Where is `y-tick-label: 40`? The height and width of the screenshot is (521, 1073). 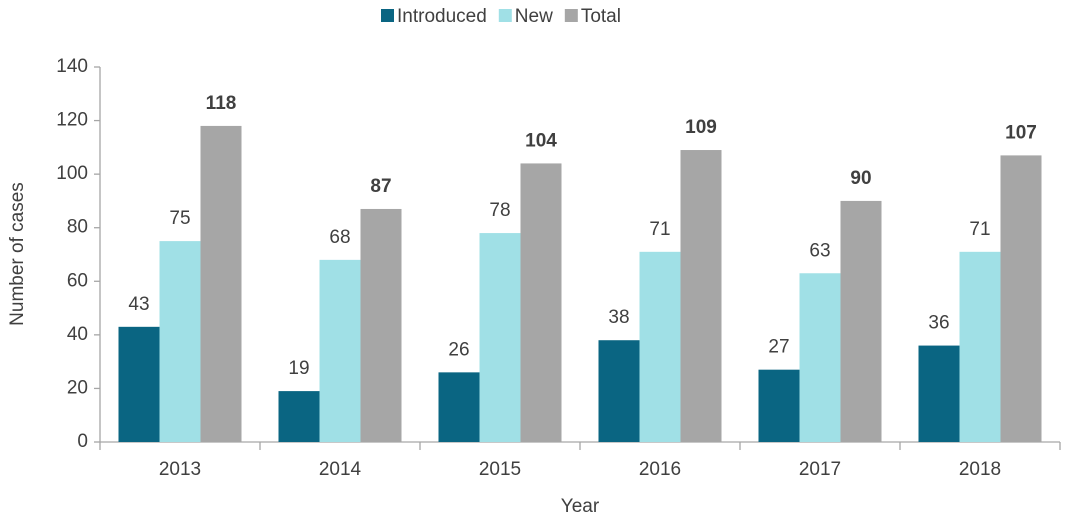 y-tick-label: 40 is located at coordinates (77, 334).